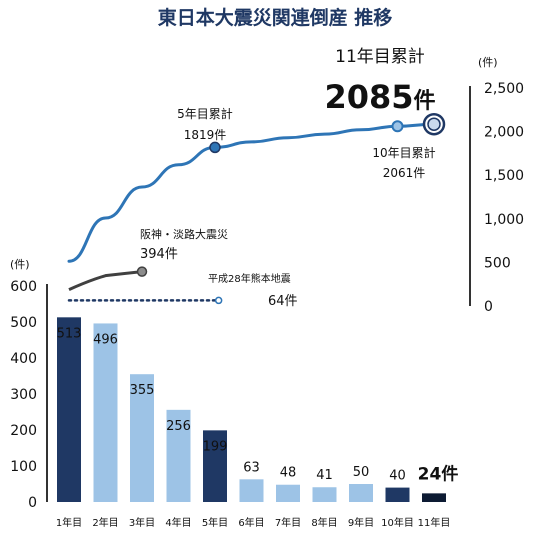 Image resolution: width=539 pixels, height=537 pixels. Describe the element at coordinates (288, 473) in the screenshot. I see `bar-value-label: 48` at that location.